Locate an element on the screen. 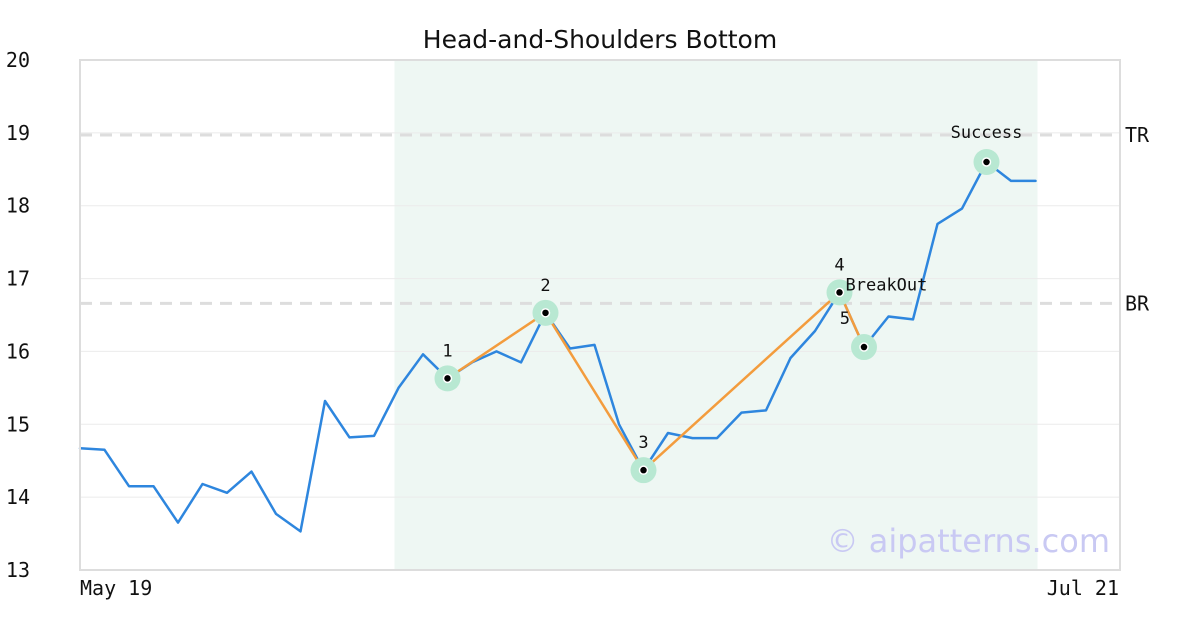 The image size is (1200, 630). y-tick-label-18: 18 is located at coordinates (18, 206).